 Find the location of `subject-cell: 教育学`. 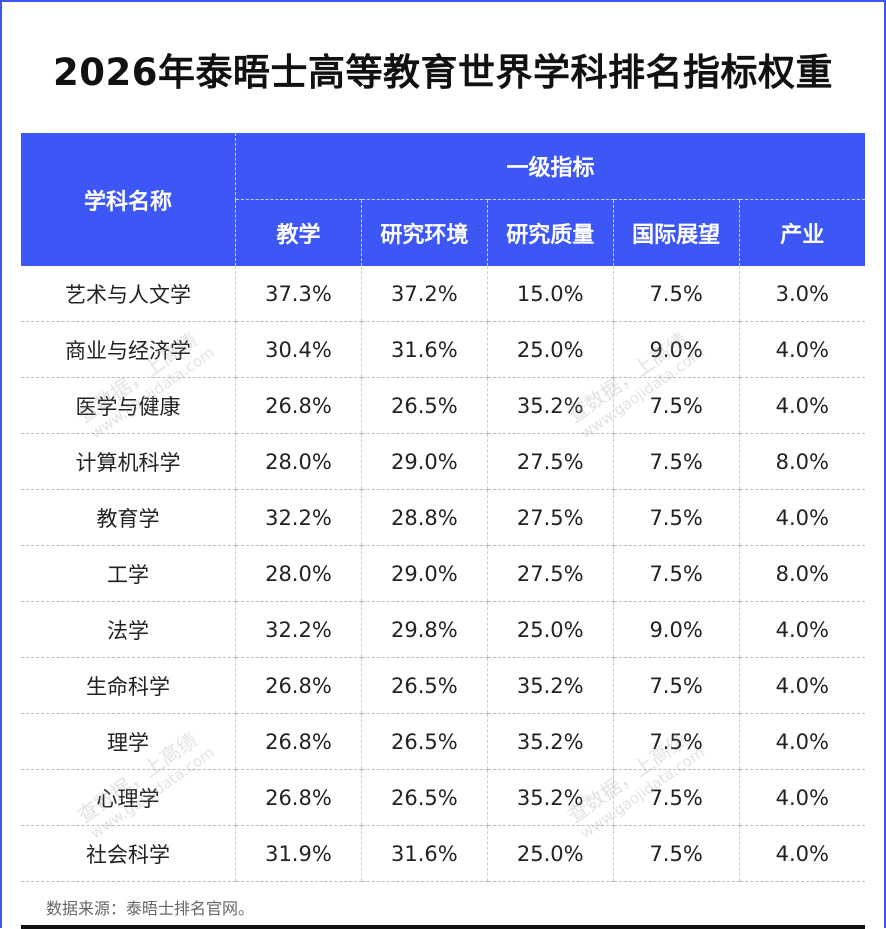

subject-cell: 教育学 is located at coordinates (128, 517).